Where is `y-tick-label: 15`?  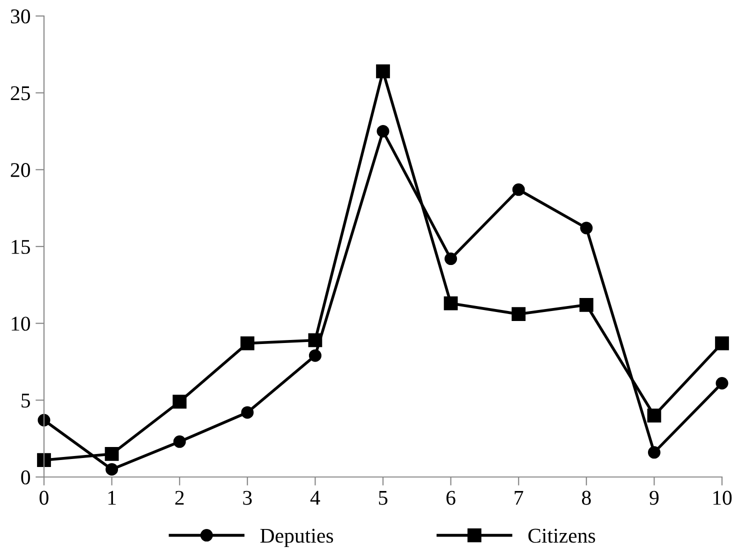
y-tick-label: 15 is located at coordinates (21, 247).